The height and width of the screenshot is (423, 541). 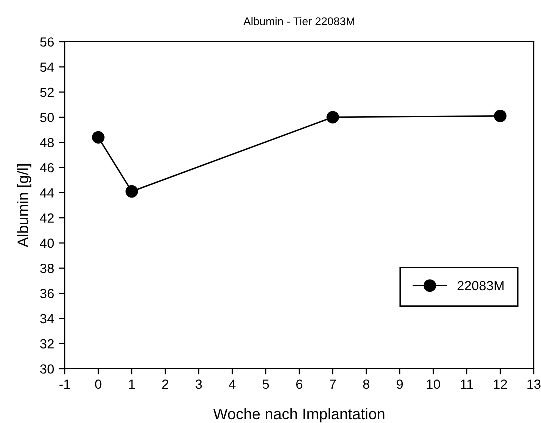 I want to click on x-tick-label: 6, so click(x=299, y=385).